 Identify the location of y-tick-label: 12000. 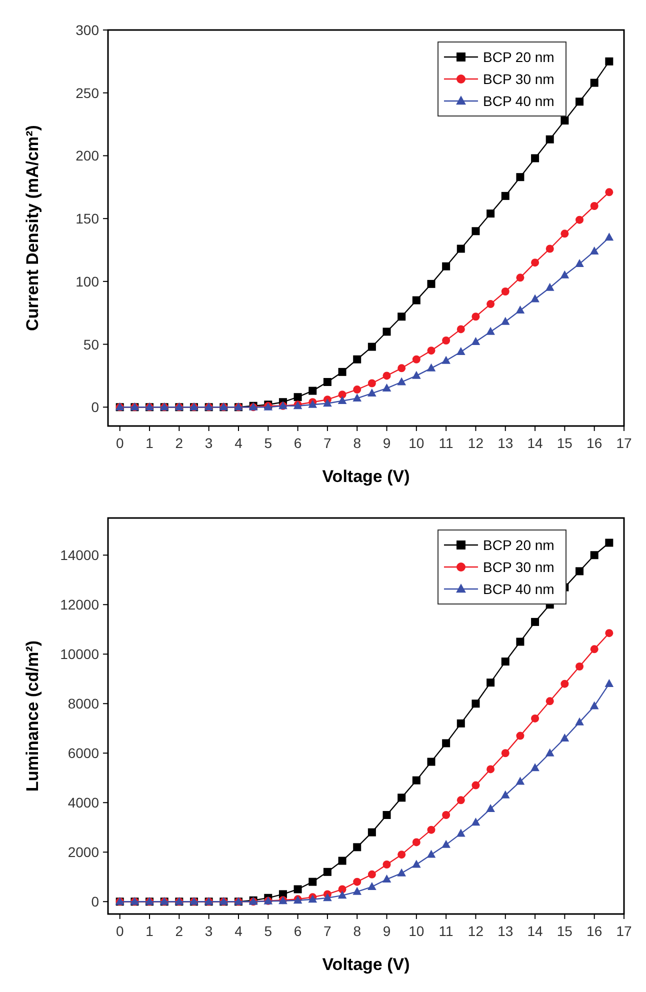
(80, 604).